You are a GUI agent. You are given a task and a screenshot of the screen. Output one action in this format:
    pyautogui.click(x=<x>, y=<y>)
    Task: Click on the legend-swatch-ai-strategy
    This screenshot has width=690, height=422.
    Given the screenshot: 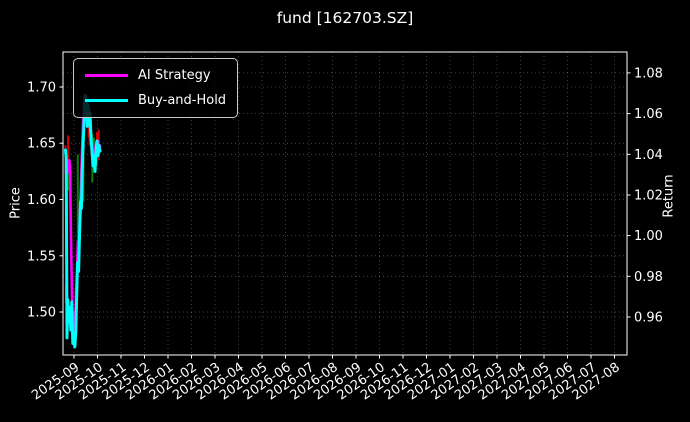 What is the action you would take?
    pyautogui.click(x=106, y=75)
    